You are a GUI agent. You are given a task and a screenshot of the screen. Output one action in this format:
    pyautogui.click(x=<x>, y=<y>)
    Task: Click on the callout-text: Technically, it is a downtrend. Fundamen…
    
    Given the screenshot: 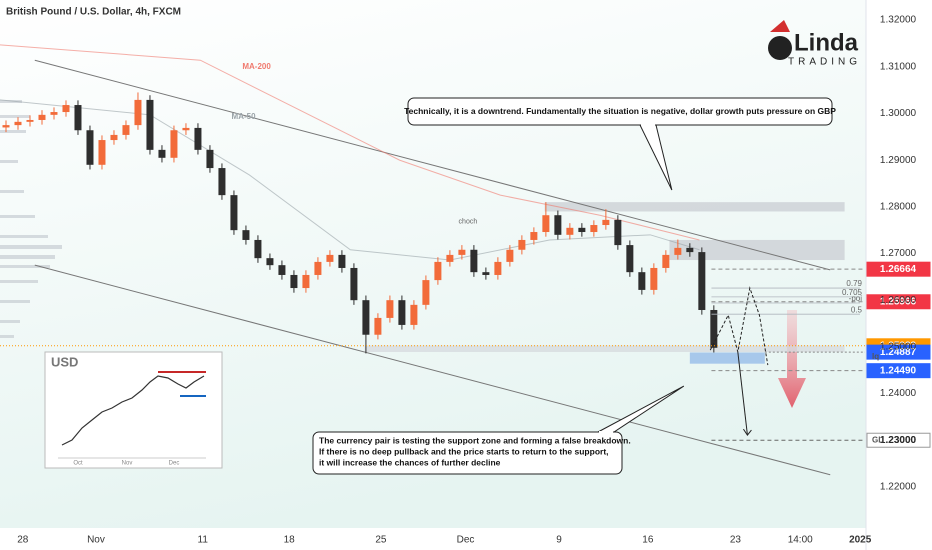 What is the action you would take?
    pyautogui.click(x=620, y=111)
    